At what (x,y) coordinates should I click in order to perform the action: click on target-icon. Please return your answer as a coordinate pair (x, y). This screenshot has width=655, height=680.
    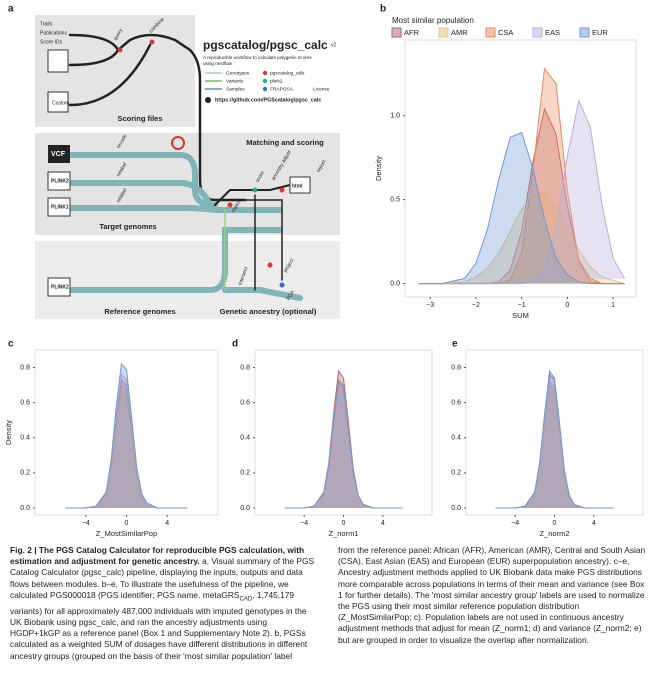
    Looking at the image, I should click on (178, 143).